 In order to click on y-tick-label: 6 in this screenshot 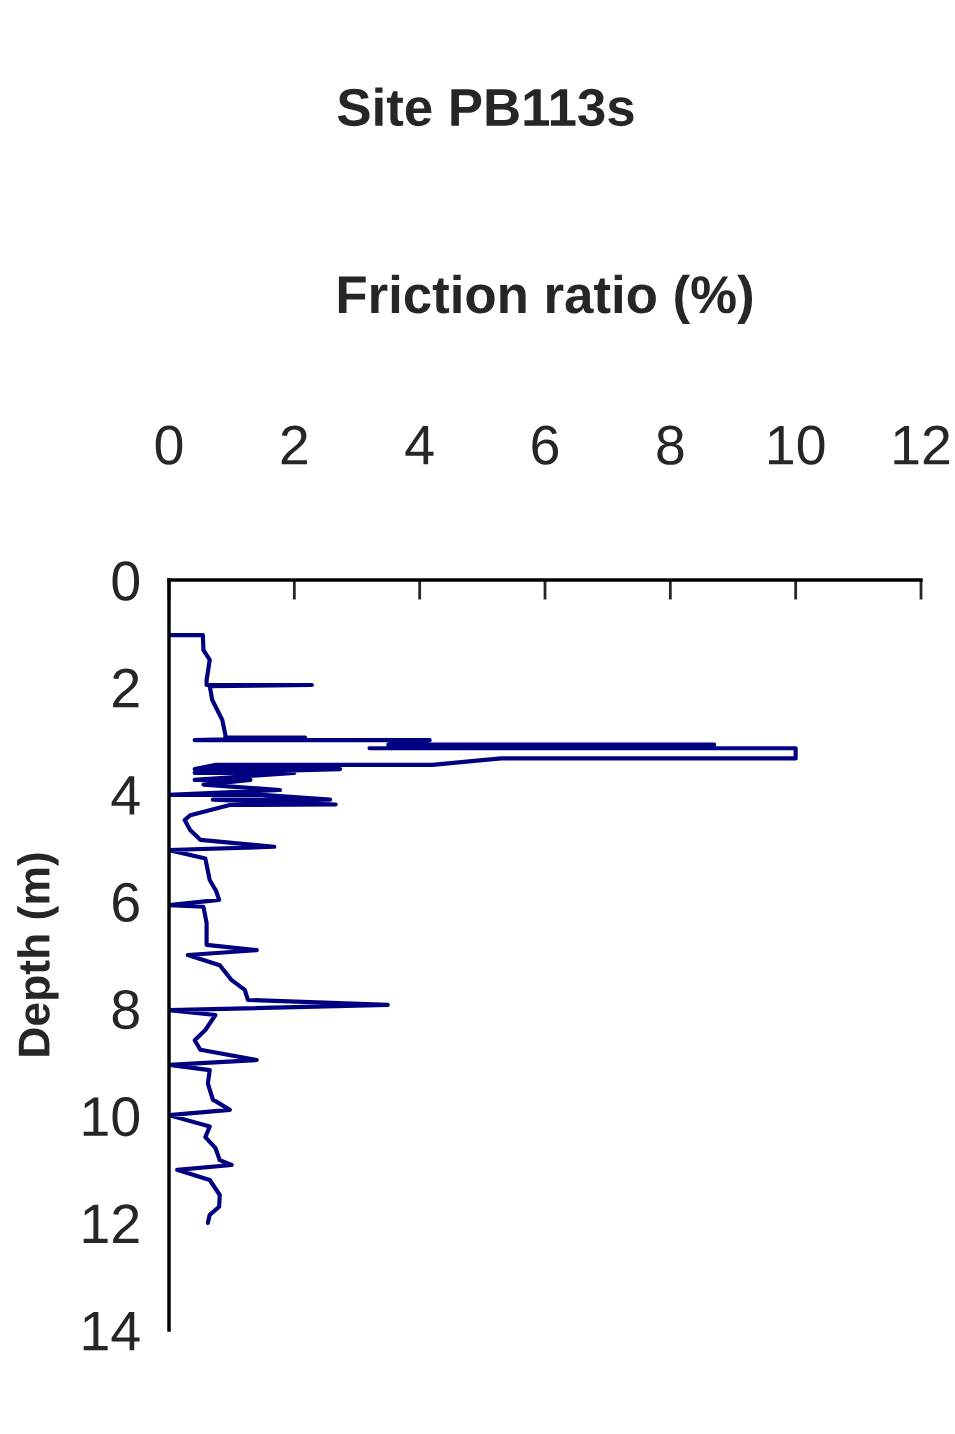, I will do `click(126, 902)`.